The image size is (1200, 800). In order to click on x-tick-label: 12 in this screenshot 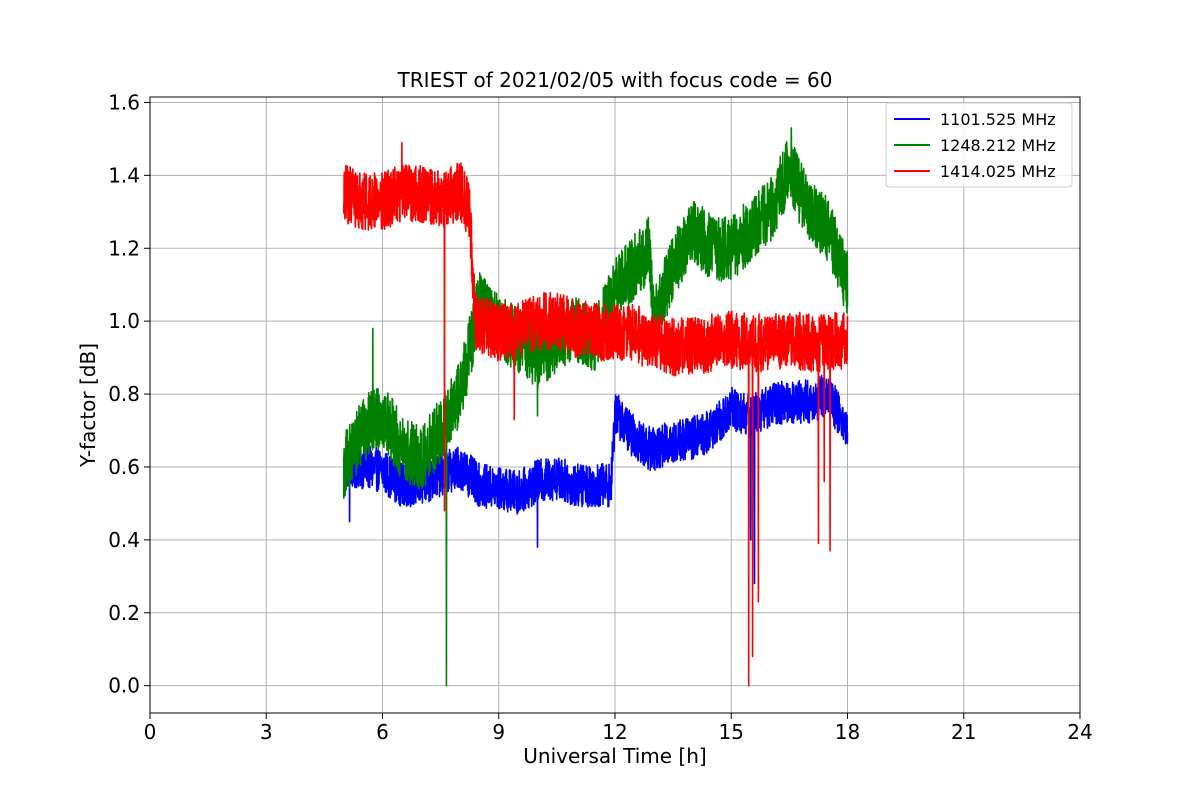, I will do `click(614, 732)`.